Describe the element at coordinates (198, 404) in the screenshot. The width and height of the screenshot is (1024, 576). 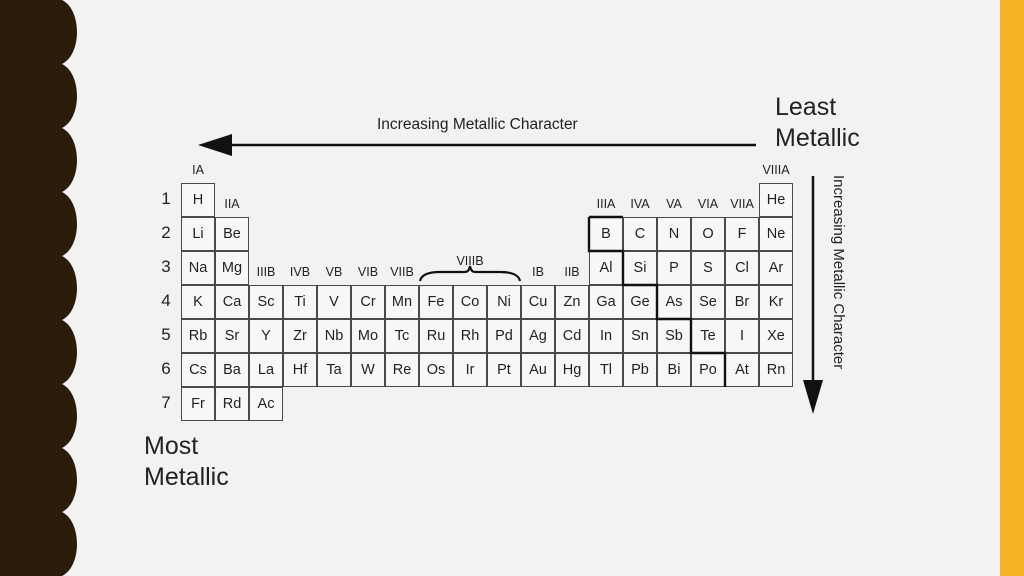
I see `element-cell-fr: Fr` at that location.